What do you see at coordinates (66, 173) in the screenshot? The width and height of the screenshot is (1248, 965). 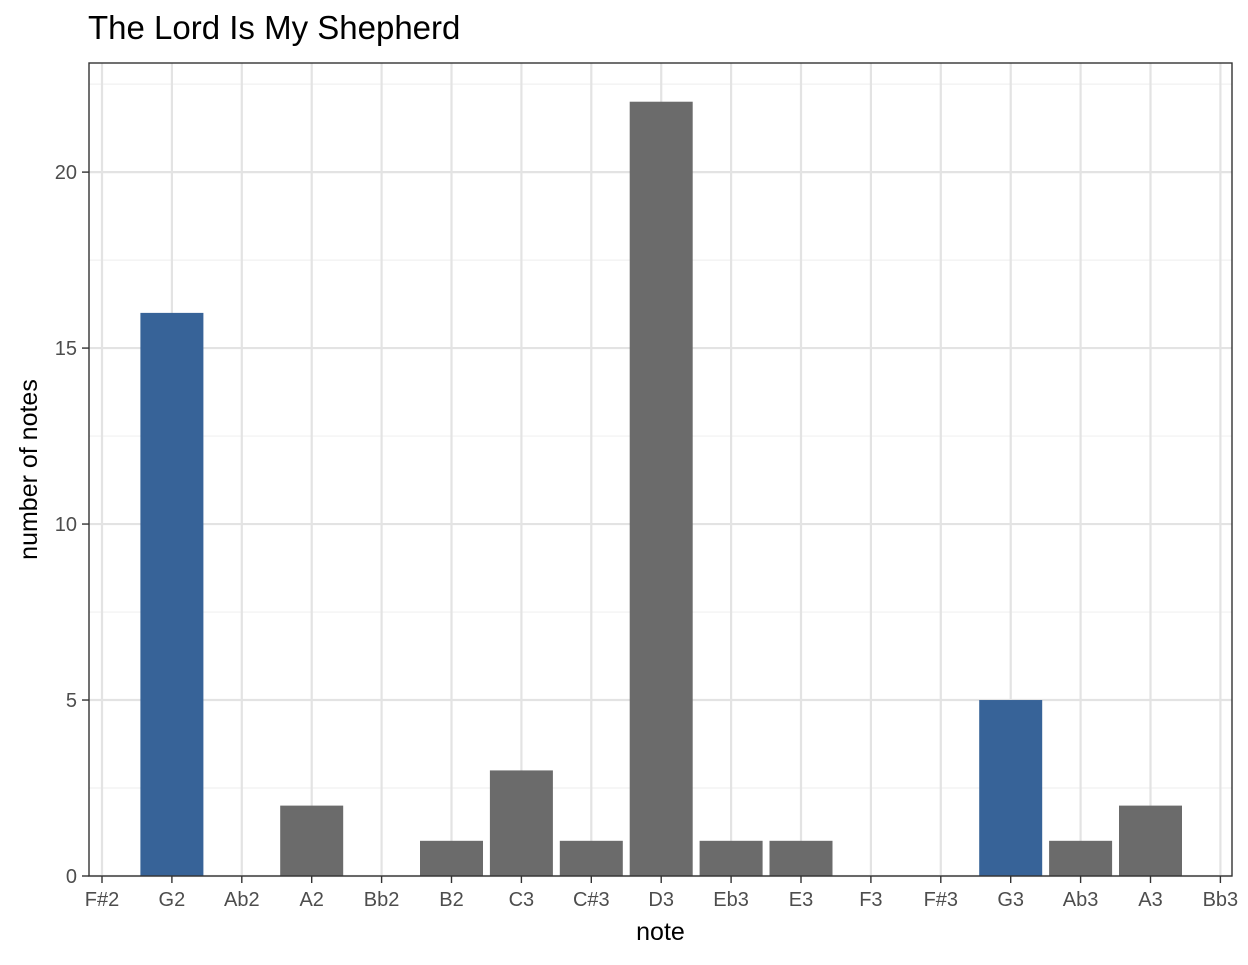 I see `y-tick-label: 20` at bounding box center [66, 173].